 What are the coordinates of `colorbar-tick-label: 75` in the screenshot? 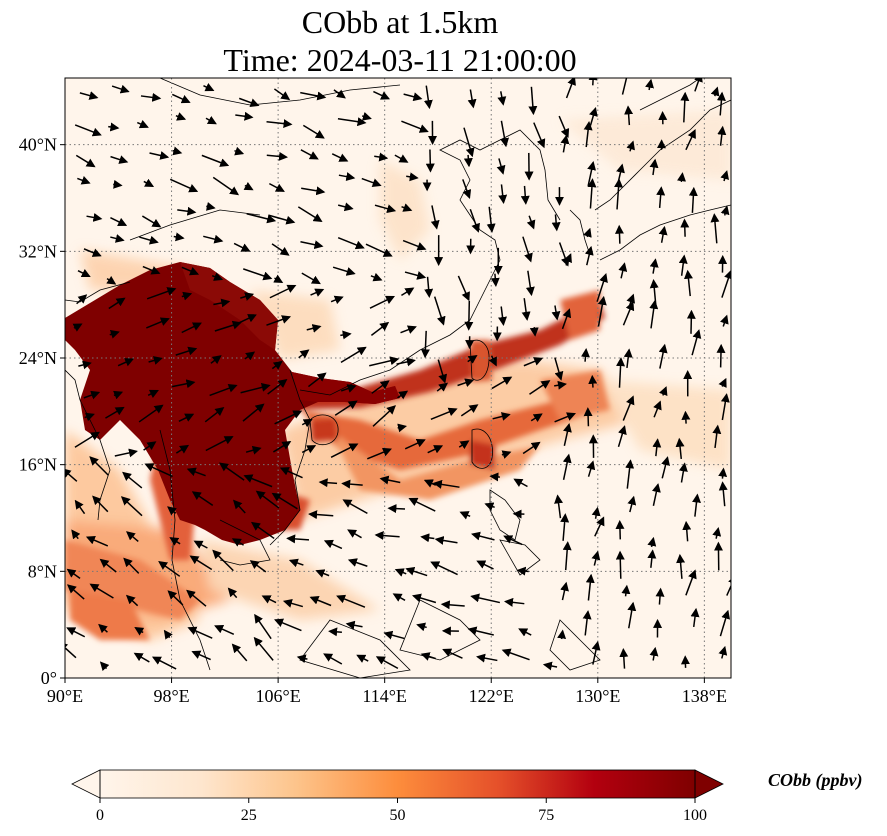 It's located at (546, 815).